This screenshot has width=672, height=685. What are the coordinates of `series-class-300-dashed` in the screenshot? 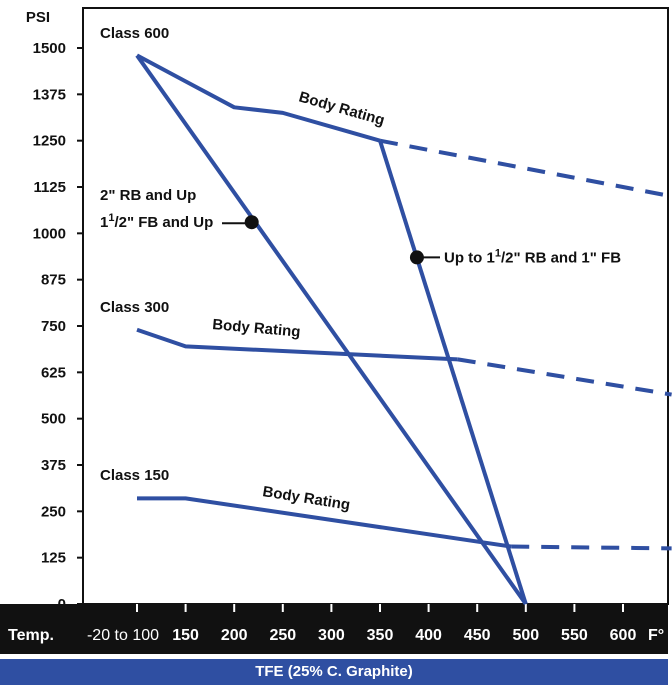 It's located at (564, 377).